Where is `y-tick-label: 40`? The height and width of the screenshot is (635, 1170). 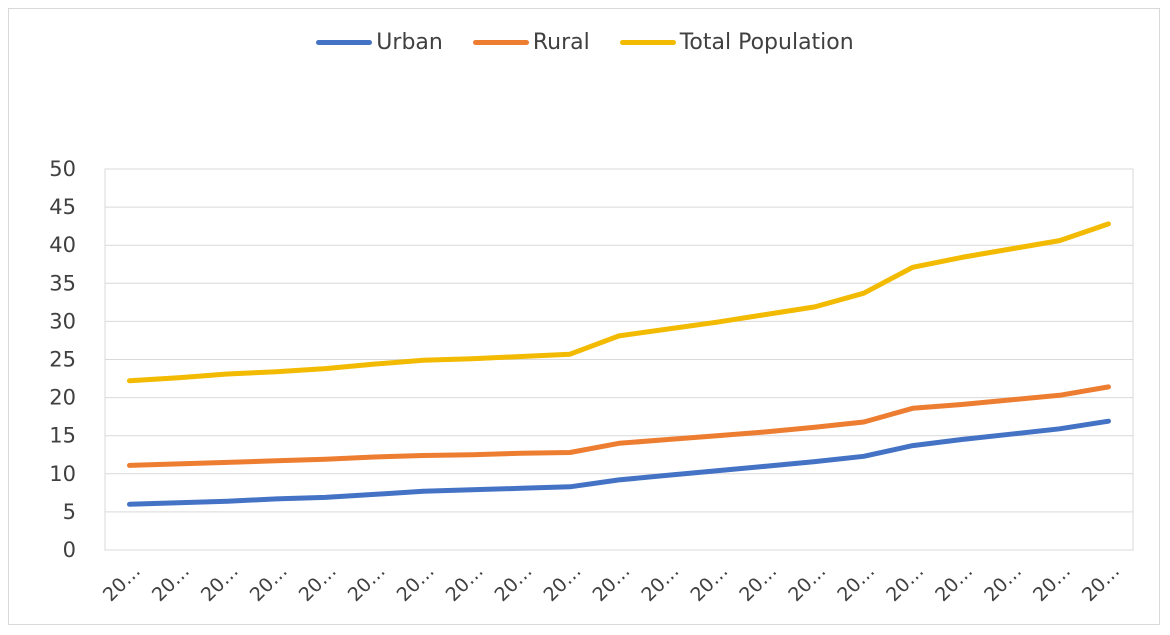 y-tick-label: 40 is located at coordinates (62, 245).